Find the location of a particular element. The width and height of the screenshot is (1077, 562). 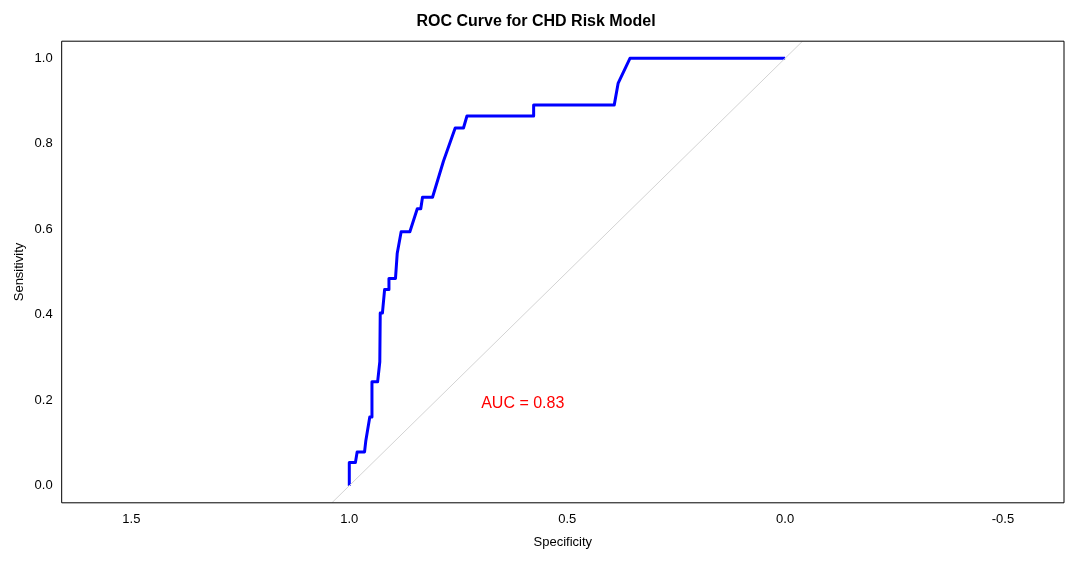

y-tick-label: 1.0 is located at coordinates (43, 57).